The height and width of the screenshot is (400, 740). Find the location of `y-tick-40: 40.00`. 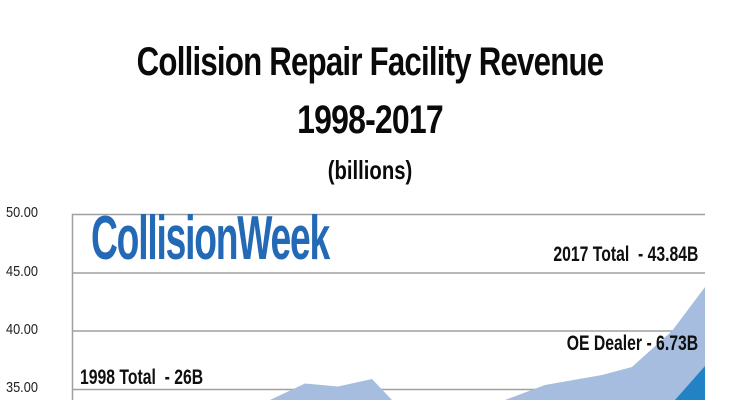

y-tick-40: 40.00 is located at coordinates (22, 329).